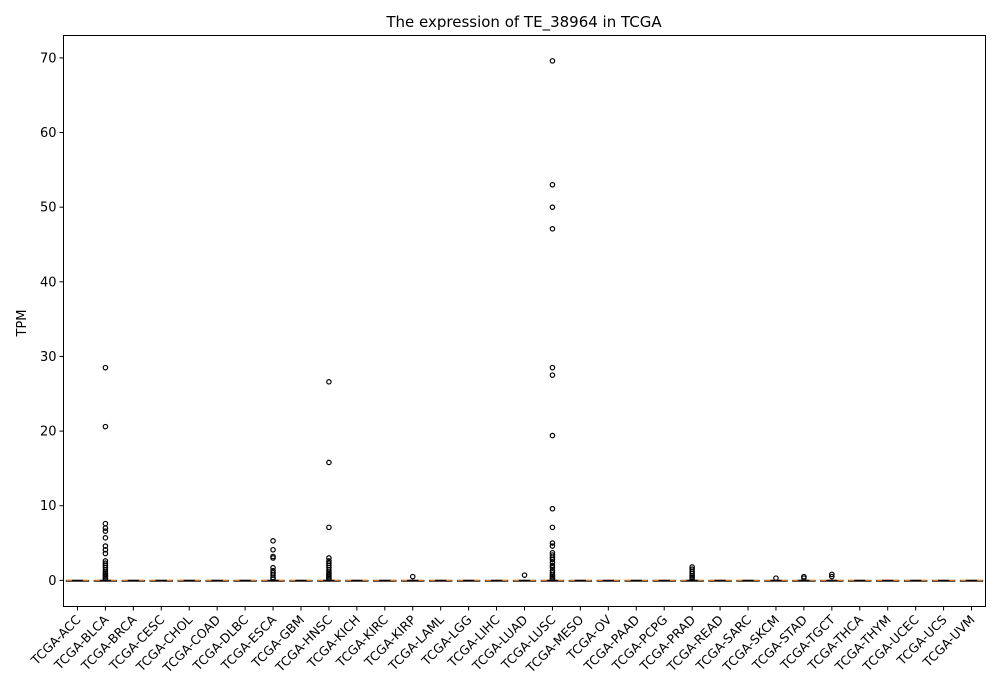 This screenshot has width=1000, height=700. Describe the element at coordinates (52, 581) in the screenshot. I see `y-tick-label: 0` at that location.